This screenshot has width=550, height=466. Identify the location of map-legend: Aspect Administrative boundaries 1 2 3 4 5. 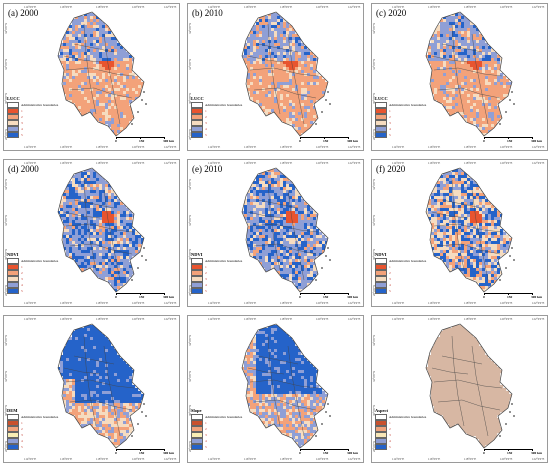
(401, 429).